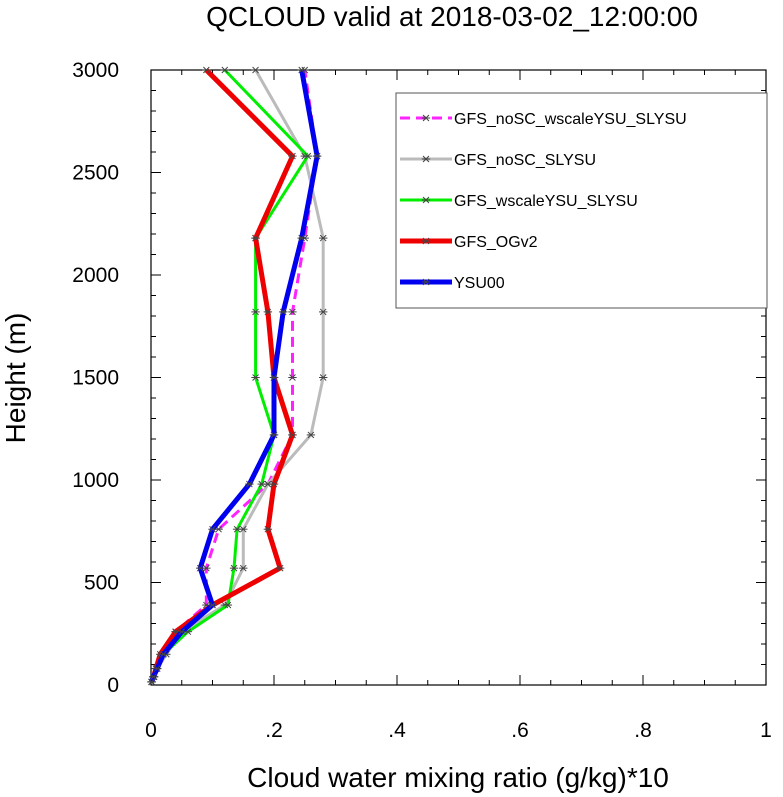 This screenshot has height=797, width=783. I want to click on x-tick-label: .4, so click(397, 730).